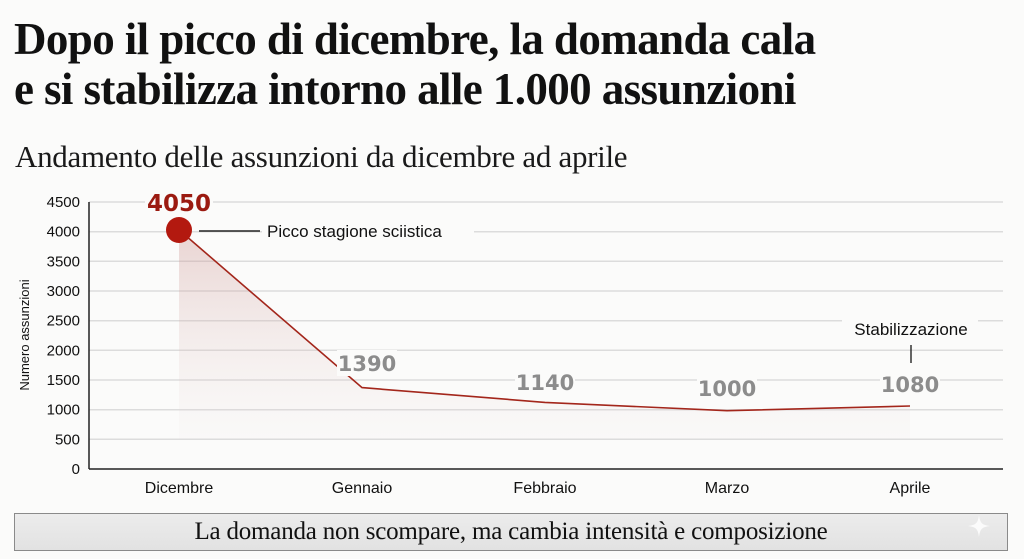 Image resolution: width=1024 pixels, height=559 pixels. What do you see at coordinates (63, 291) in the screenshot?
I see `y-tick-3000: 3000` at bounding box center [63, 291].